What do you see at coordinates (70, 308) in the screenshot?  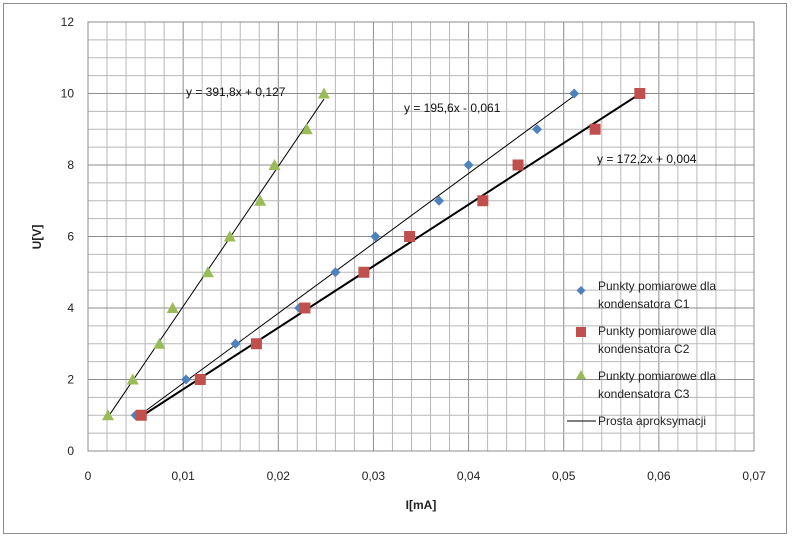 I see `y-tick-label: 4` at bounding box center [70, 308].